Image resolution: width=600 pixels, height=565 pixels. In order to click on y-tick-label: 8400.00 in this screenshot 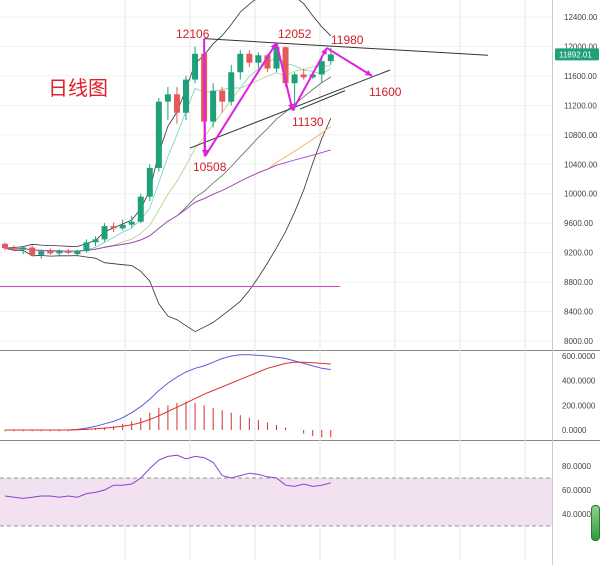, I will do `click(578, 312)`.